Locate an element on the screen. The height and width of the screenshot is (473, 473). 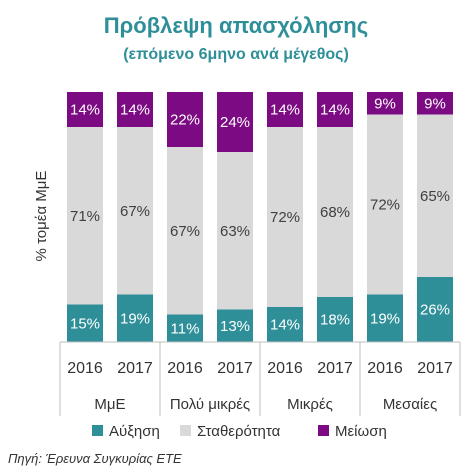
bar-segment-Μείωση-3 is located at coordinates (235, 122).